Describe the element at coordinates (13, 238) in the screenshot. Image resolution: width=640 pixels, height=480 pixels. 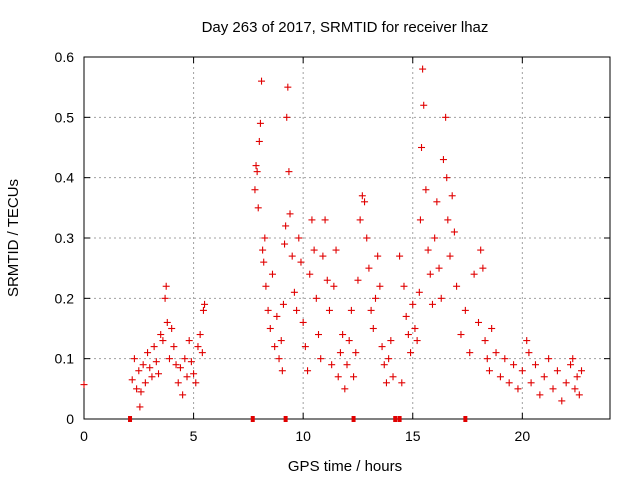
I see `y-axis-title: SRMTID / TECUs` at that location.